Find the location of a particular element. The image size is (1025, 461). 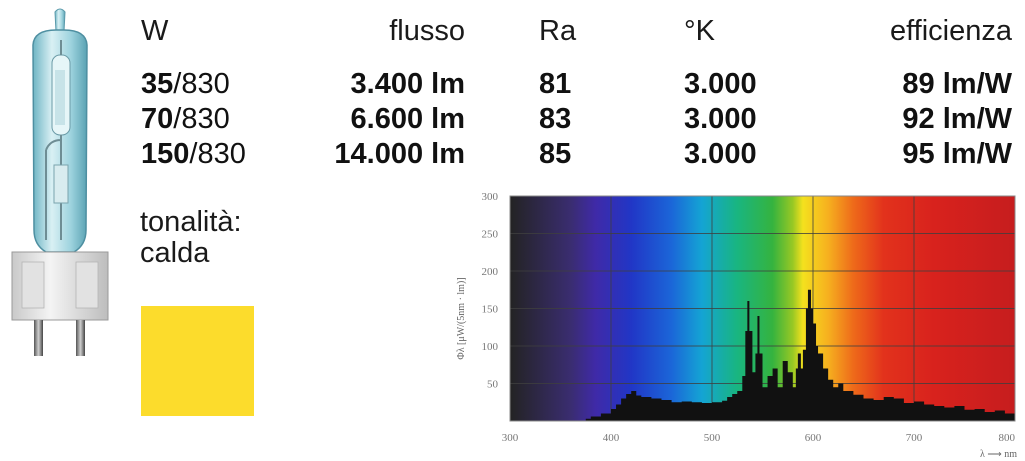

row-3-watt-value: 150 is located at coordinates (165, 154).